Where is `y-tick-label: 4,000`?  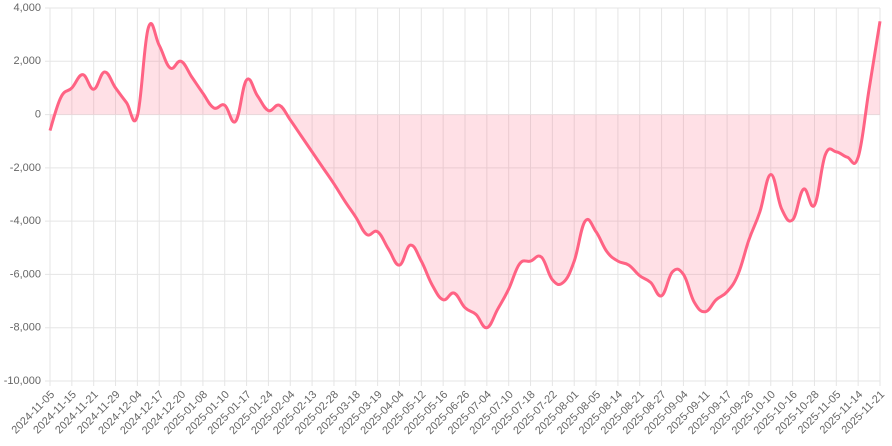
y-tick-label: 4,000 is located at coordinates (27, 8).